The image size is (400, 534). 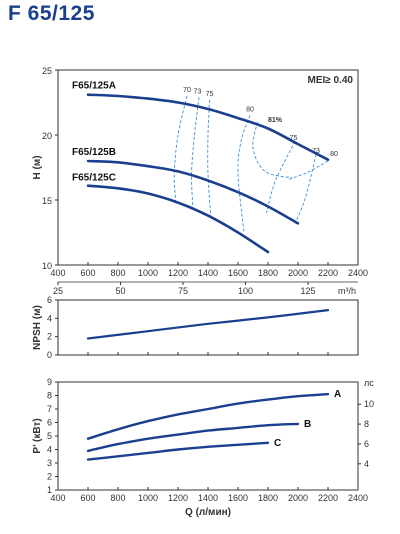 I want to click on plot-frame-npsh, so click(x=208, y=327).